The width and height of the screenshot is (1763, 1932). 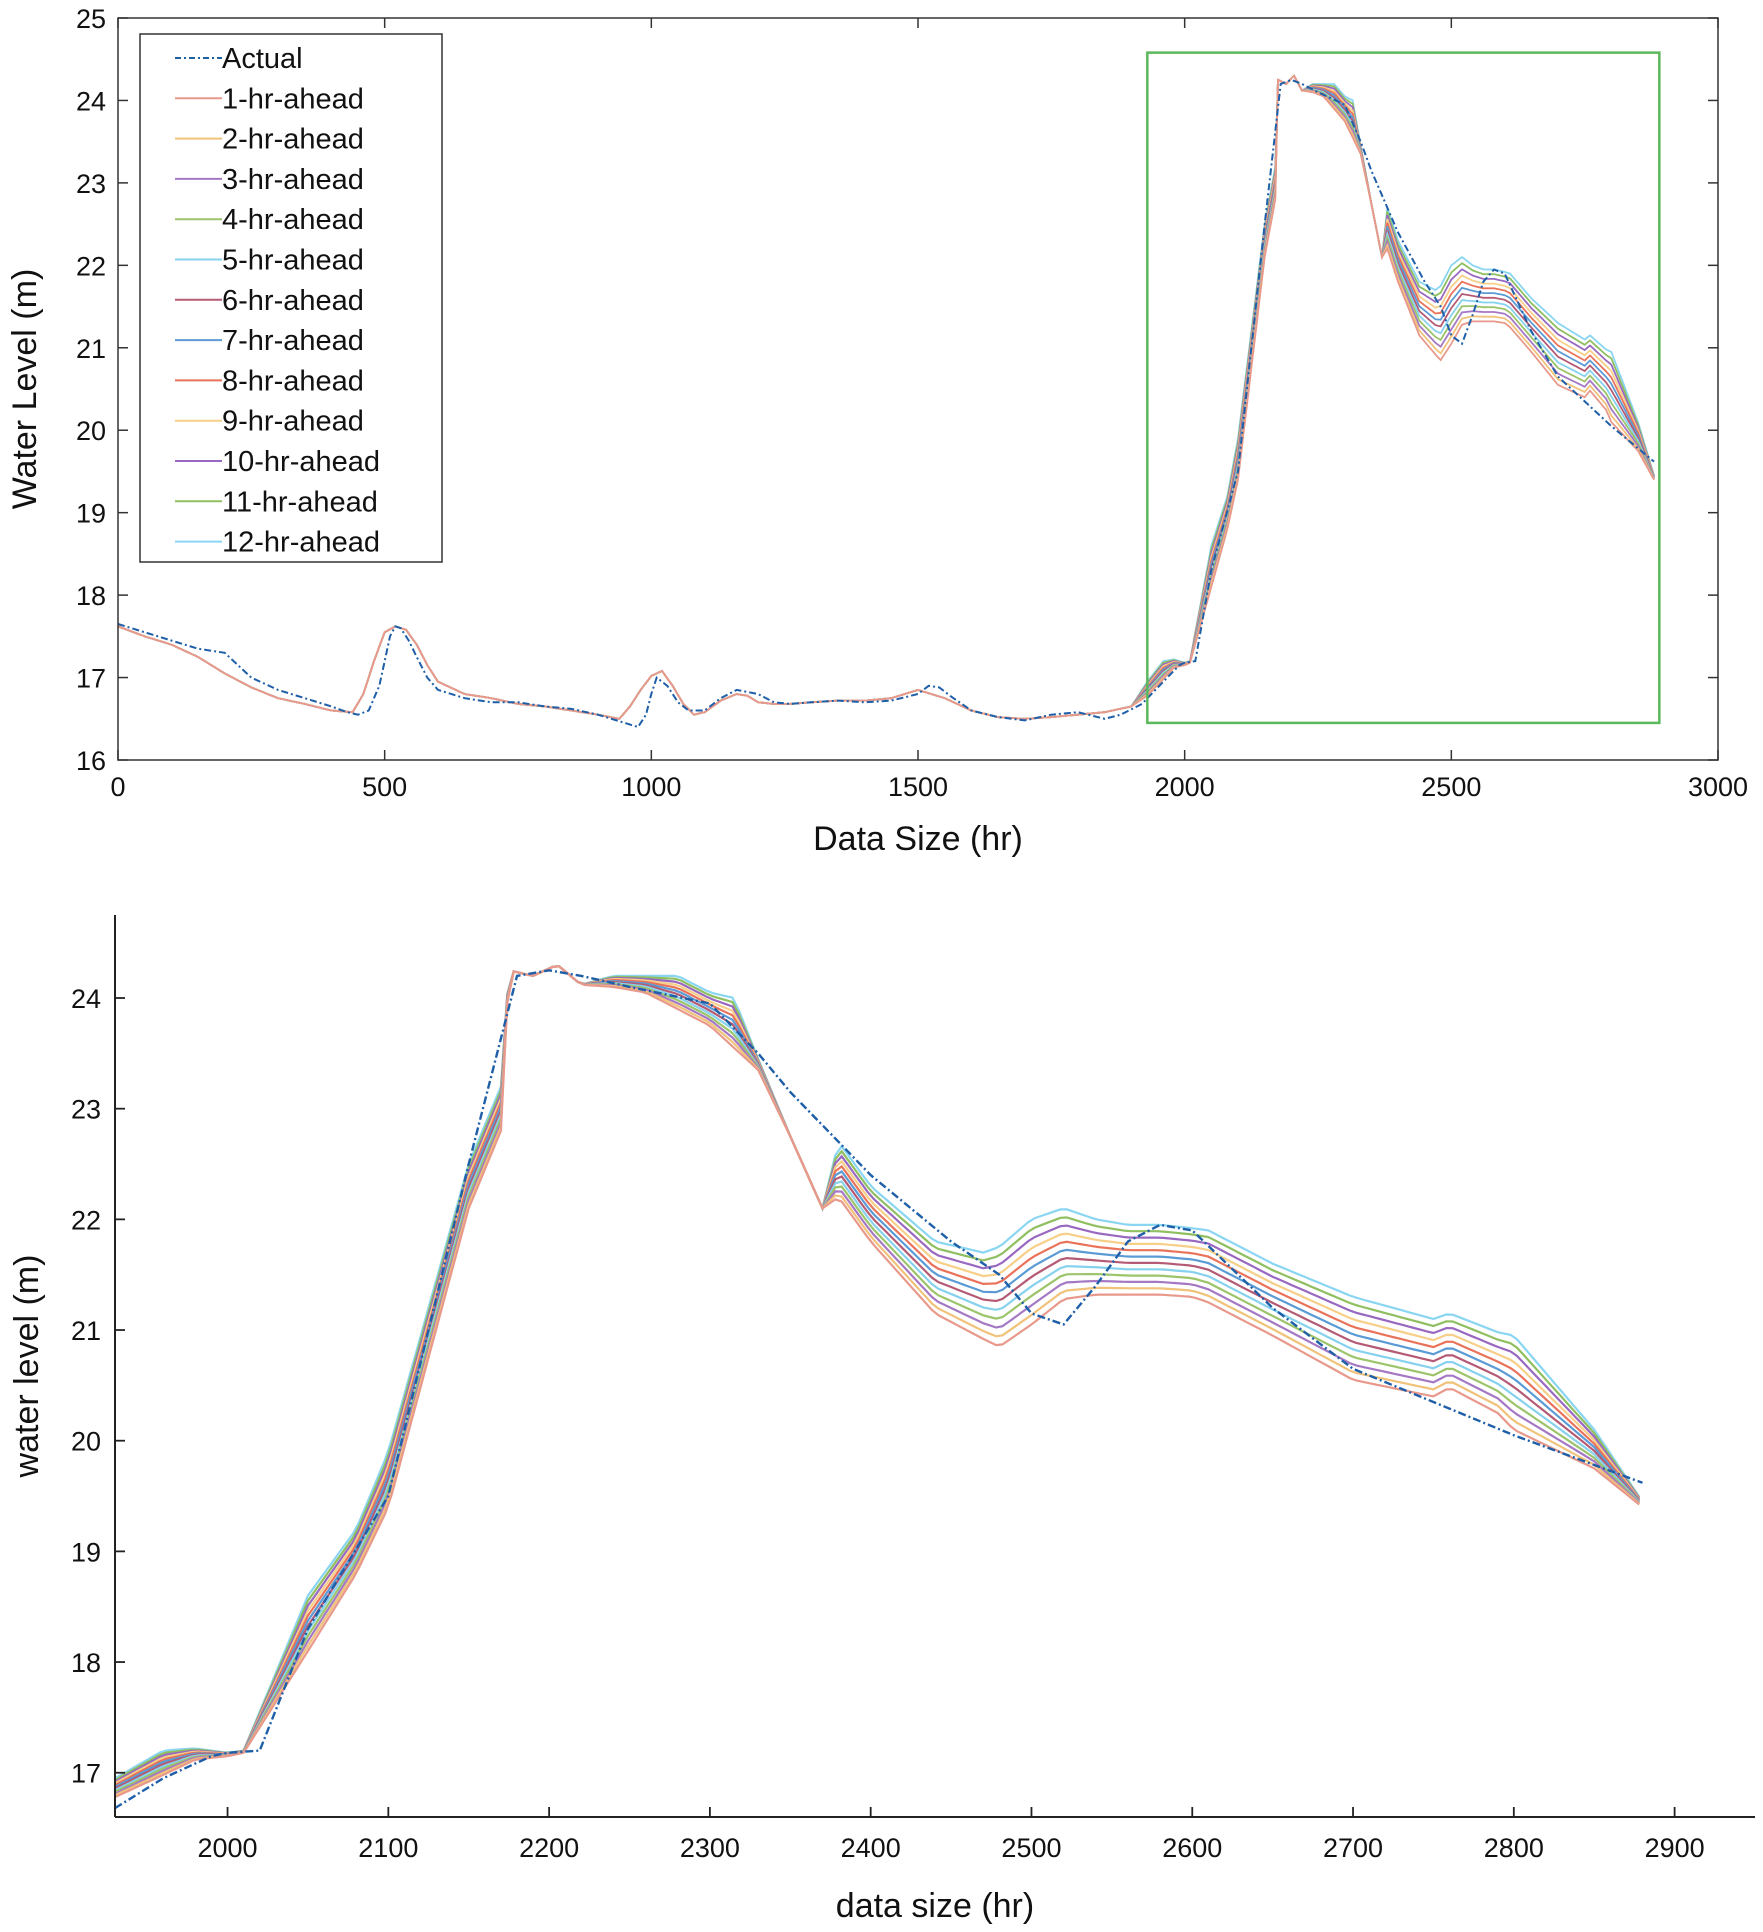 I want to click on legend-label: 8-hr-ahead, so click(x=293, y=381).